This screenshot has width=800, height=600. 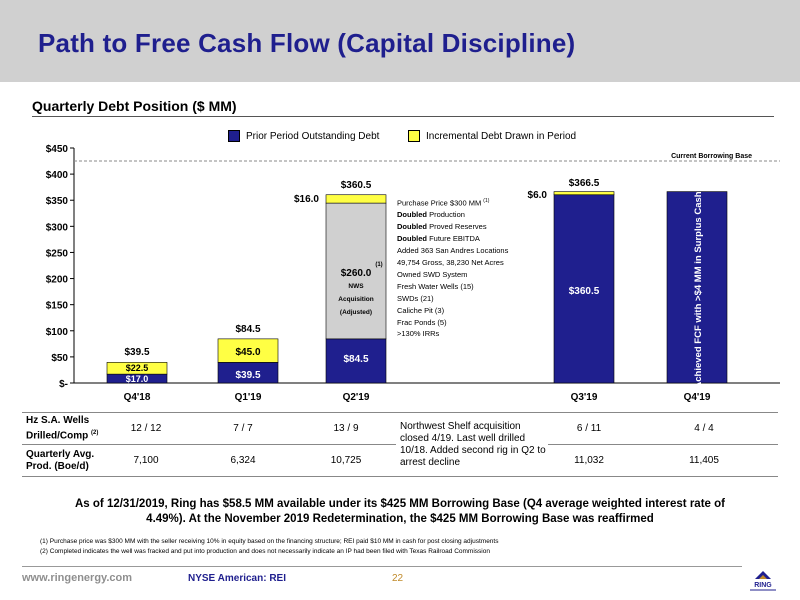 What do you see at coordinates (137, 379) in the screenshot?
I see `data-label-prior: $17.0` at bounding box center [137, 379].